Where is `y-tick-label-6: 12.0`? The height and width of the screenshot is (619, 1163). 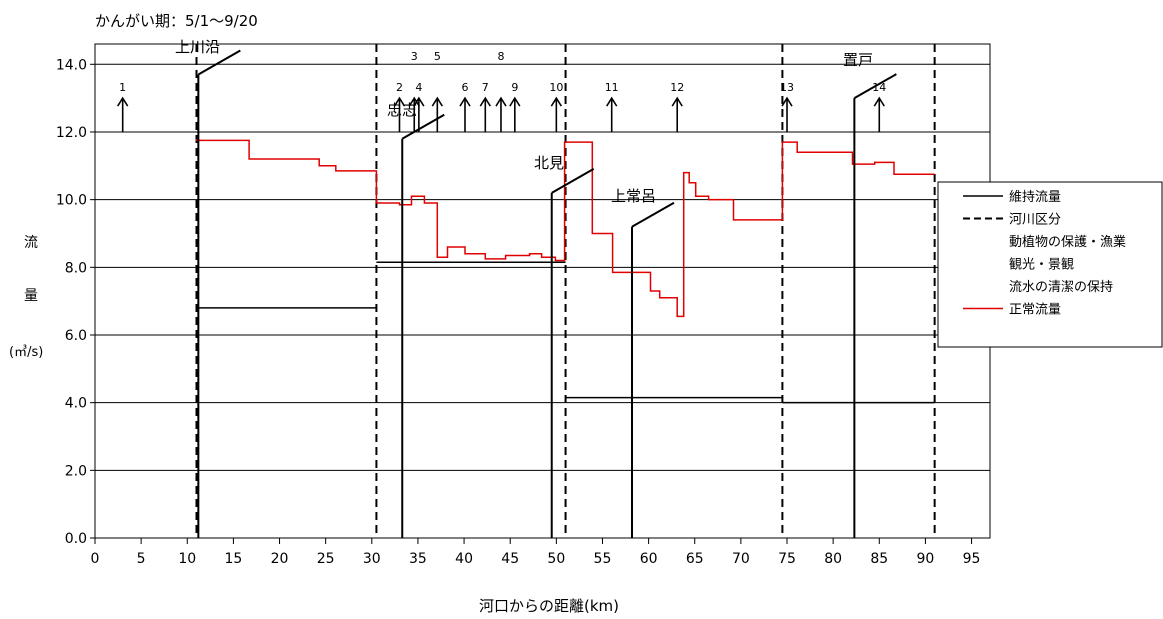
y-tick-label-6: 12.0 is located at coordinates (71, 133).